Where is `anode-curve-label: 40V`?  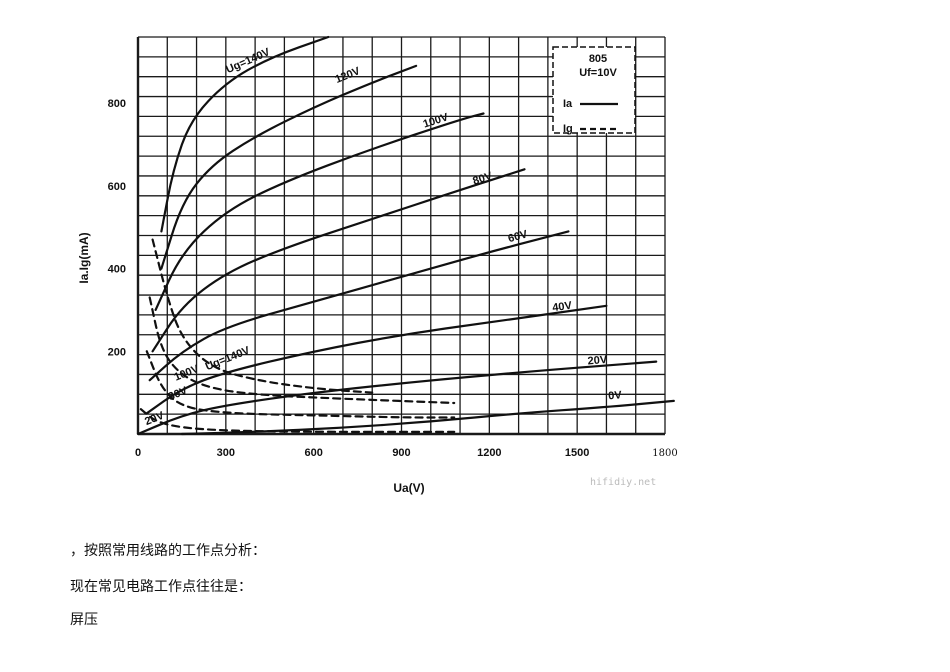 anode-curve-label: 40V is located at coordinates (563, 307).